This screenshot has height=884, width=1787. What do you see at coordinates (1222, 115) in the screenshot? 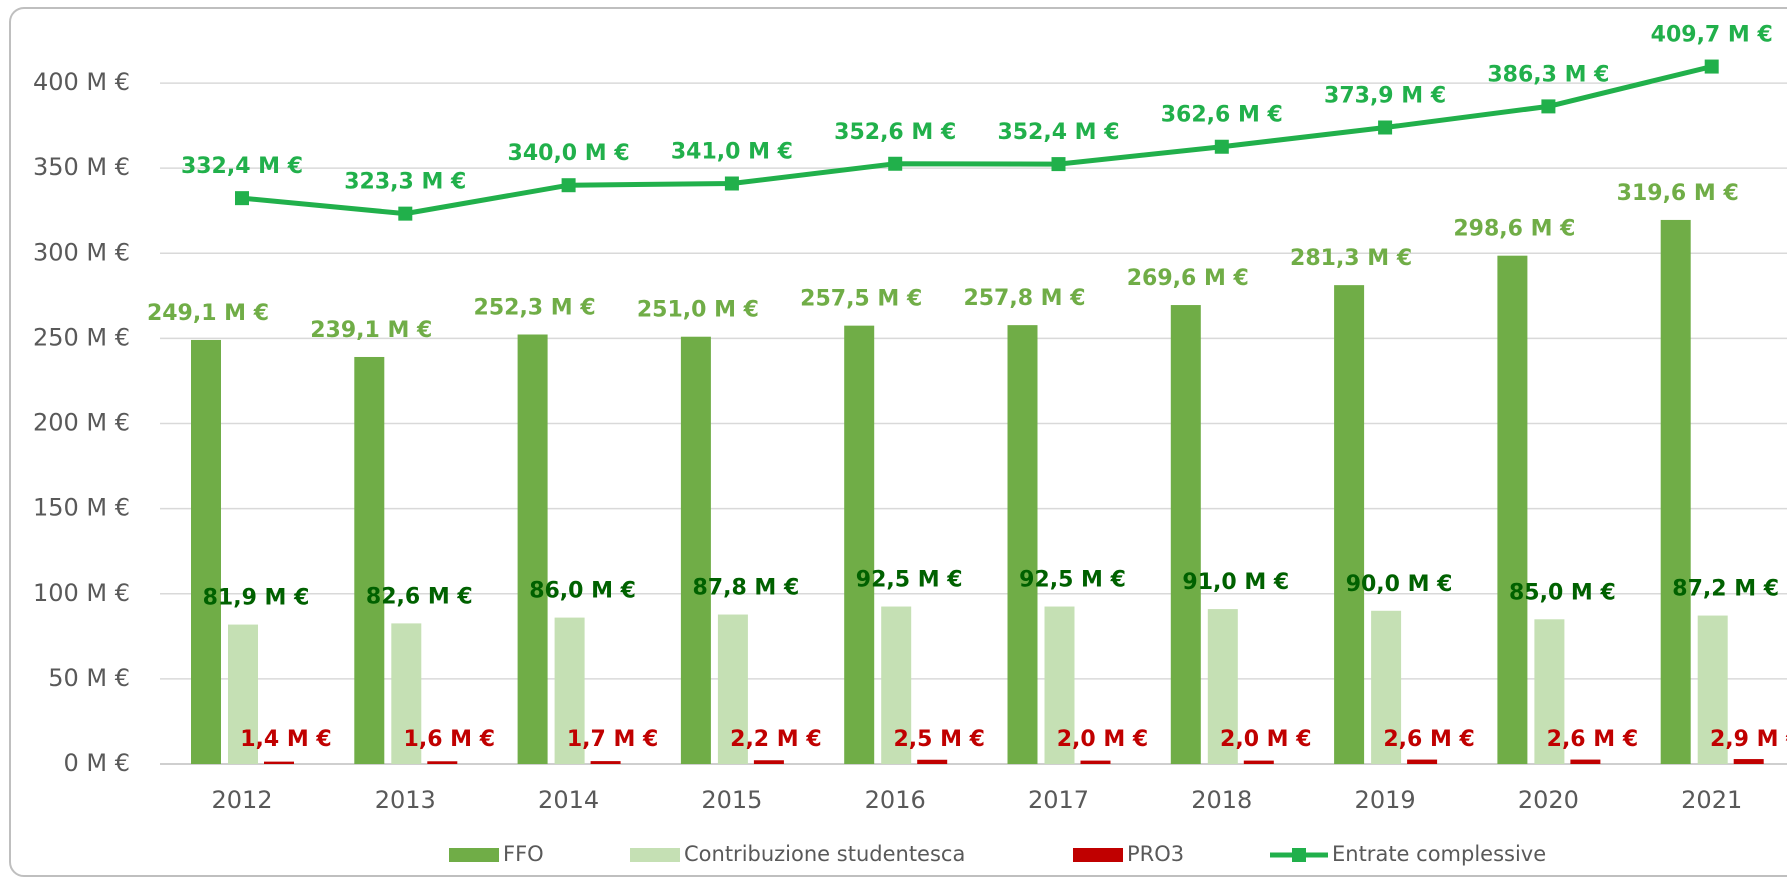
I see `data-label: 362,6 M €` at bounding box center [1222, 115].